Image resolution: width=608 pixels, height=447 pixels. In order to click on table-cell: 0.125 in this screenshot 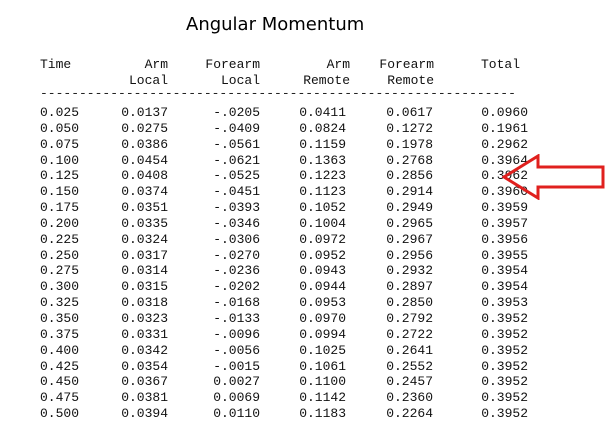, I will do `click(60, 176)`.